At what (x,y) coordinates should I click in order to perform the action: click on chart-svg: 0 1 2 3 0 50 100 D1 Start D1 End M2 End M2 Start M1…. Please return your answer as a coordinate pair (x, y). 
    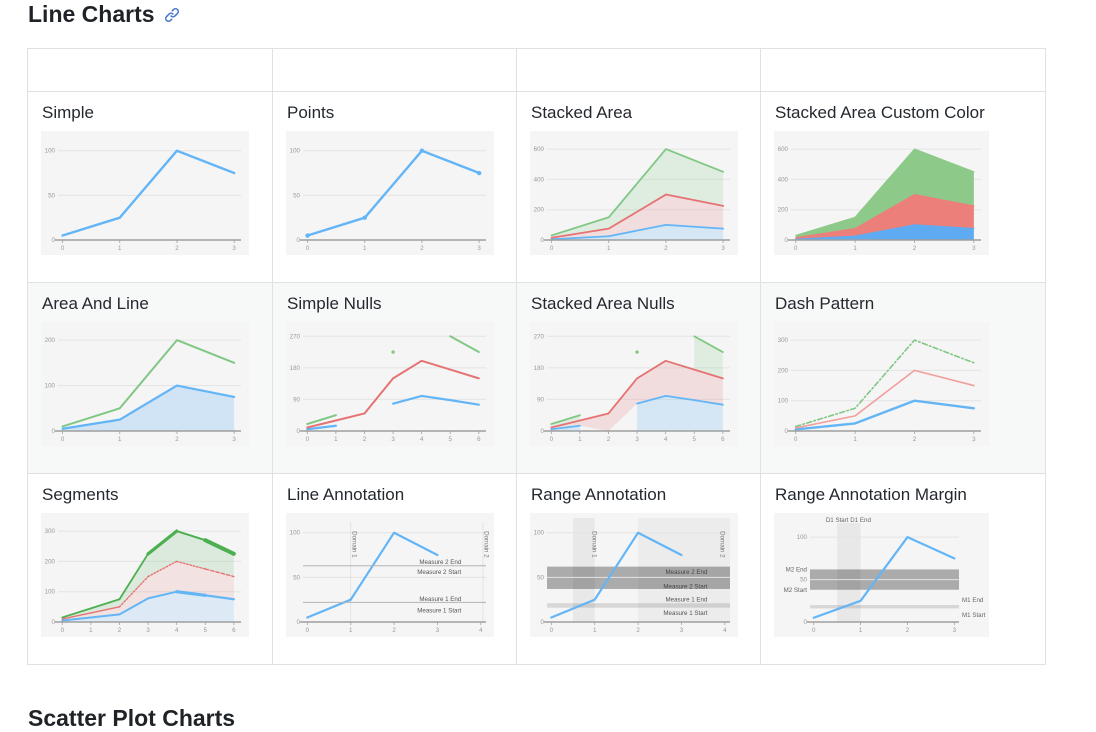
    Looking at the image, I should click on (881, 575).